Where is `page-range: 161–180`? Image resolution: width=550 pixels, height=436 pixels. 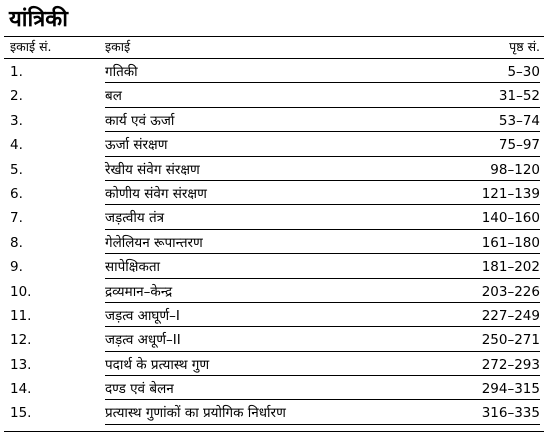 page-range: 161–180 is located at coordinates (510, 242).